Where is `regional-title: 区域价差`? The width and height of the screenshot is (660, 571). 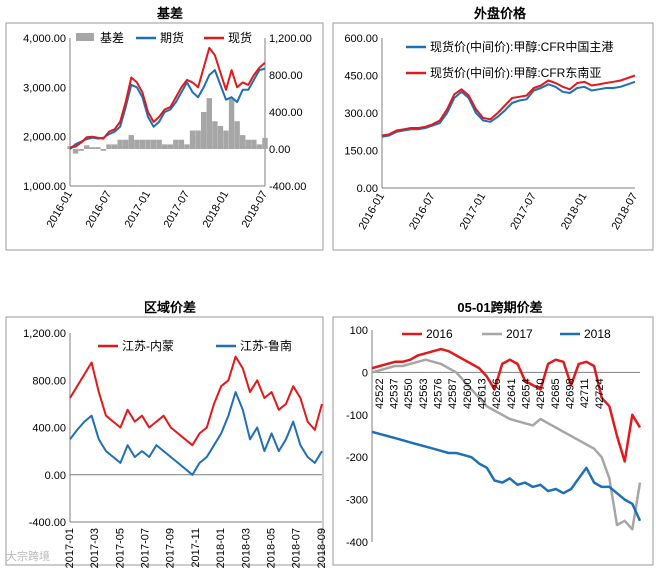
regional-title: 区域价差 is located at coordinates (169, 307).